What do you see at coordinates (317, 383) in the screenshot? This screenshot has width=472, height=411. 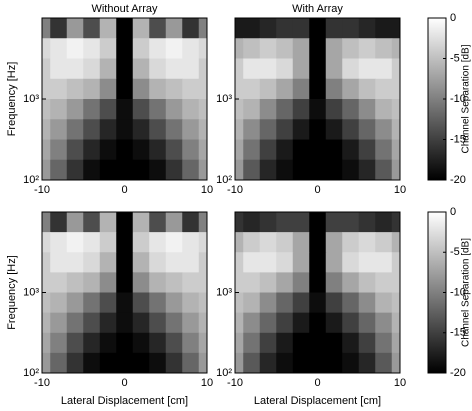 I see `x-tick-label: 0` at bounding box center [317, 383].